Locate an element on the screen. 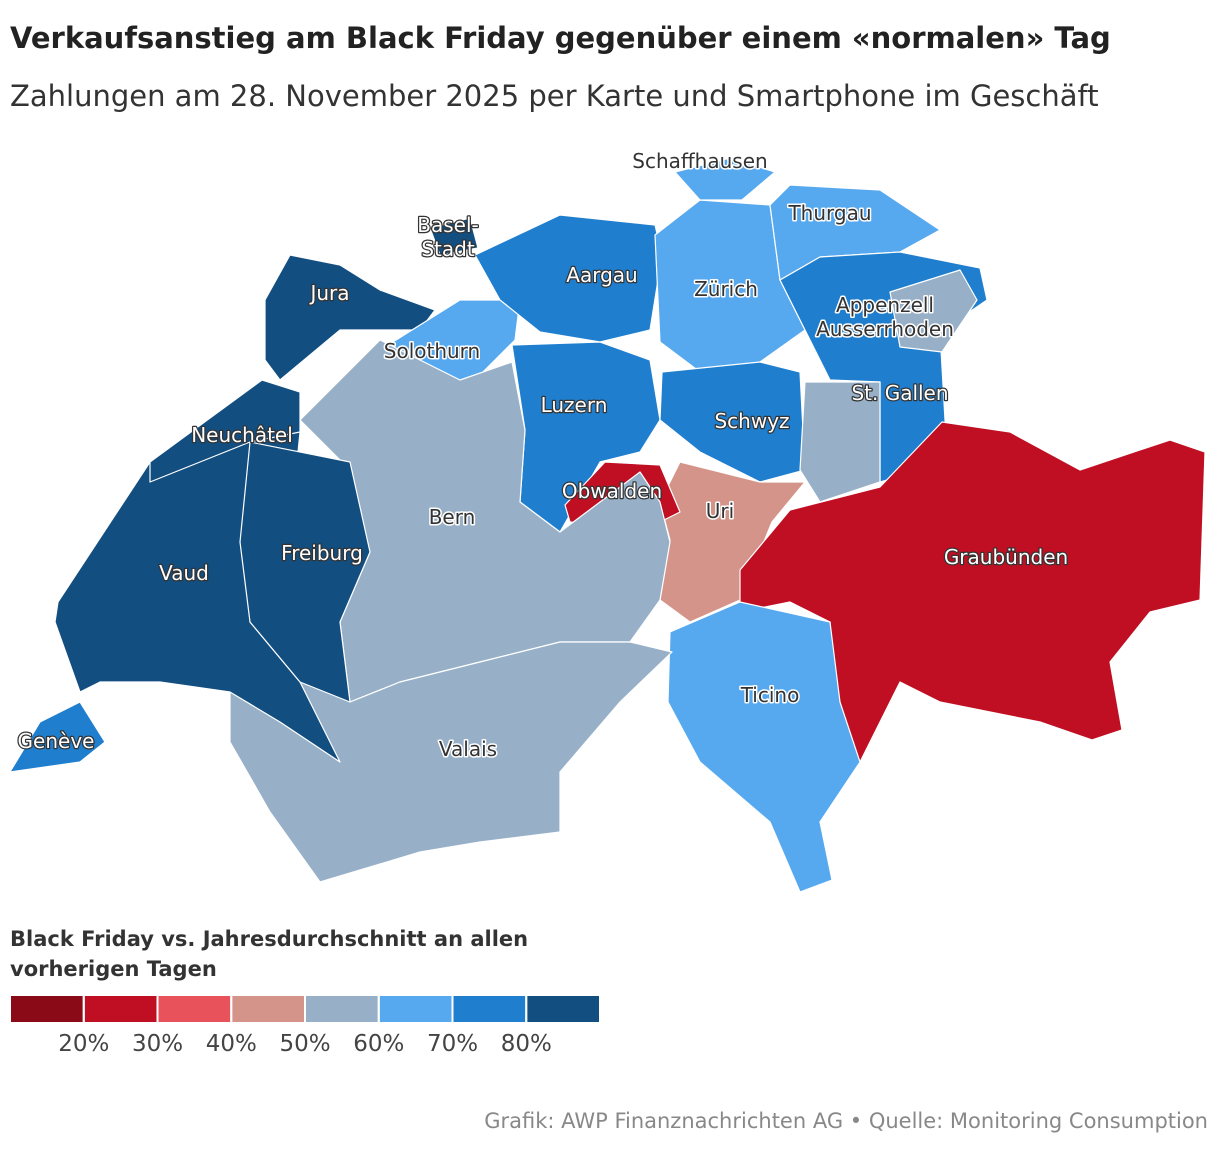  region-label: Basel-Stadt is located at coordinates (447, 237).